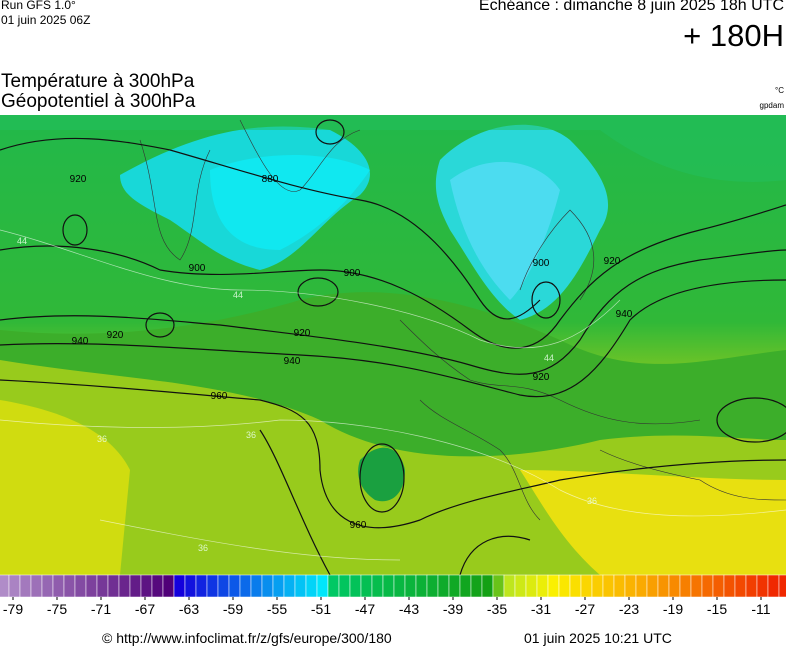 Image resolution: width=786 pixels, height=648 pixels. I want to click on colorbar-tick-label: -35, so click(497, 609).